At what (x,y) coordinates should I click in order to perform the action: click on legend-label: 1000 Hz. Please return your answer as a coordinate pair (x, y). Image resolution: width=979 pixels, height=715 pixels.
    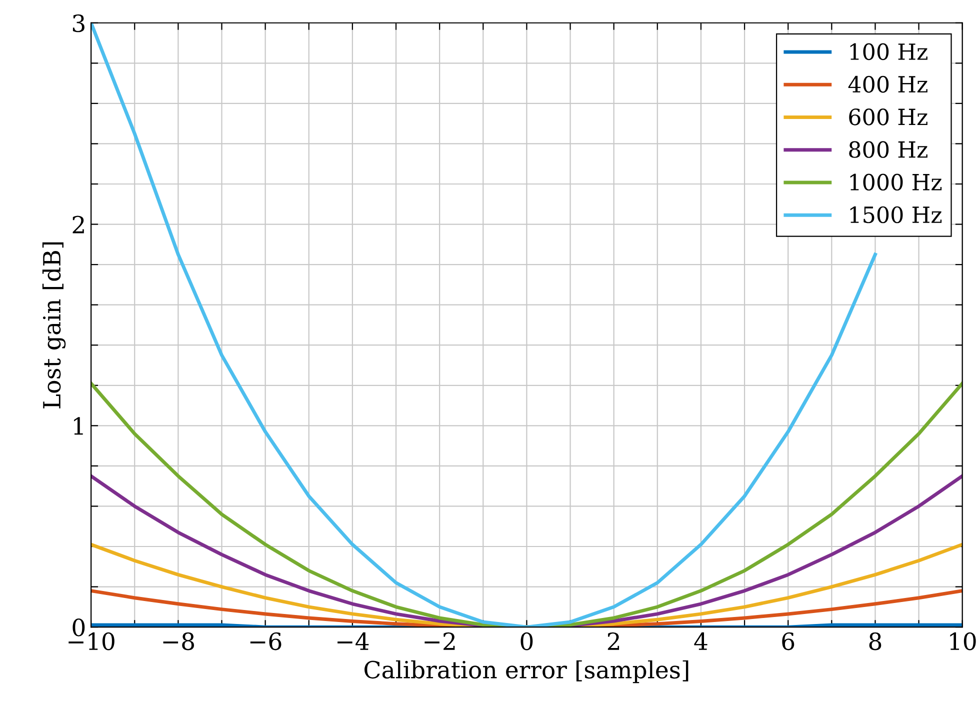
    Looking at the image, I should click on (896, 182).